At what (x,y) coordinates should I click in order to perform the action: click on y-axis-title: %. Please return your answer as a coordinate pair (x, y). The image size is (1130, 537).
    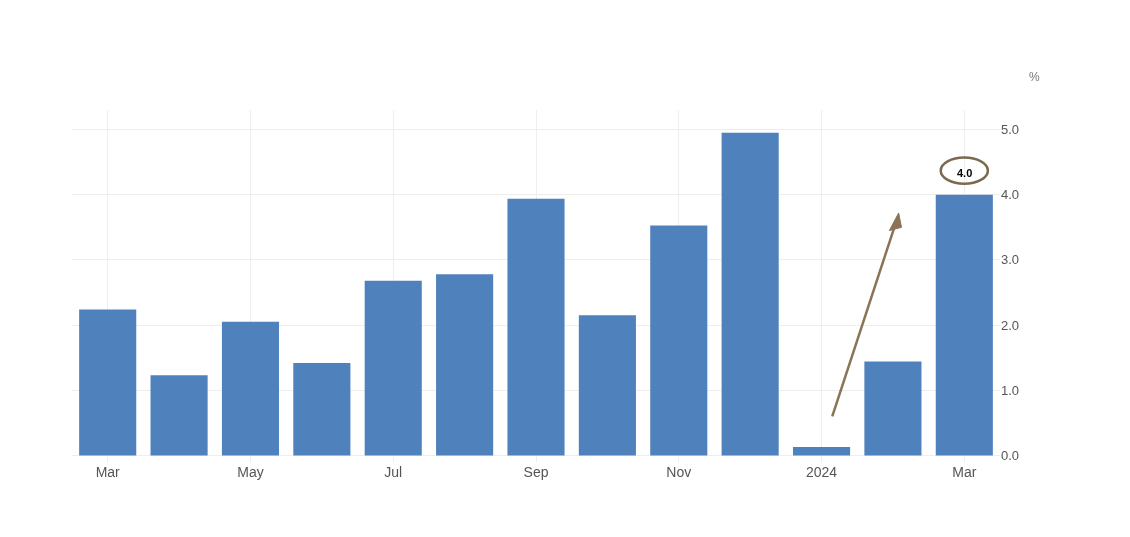
    Looking at the image, I should click on (1034, 77).